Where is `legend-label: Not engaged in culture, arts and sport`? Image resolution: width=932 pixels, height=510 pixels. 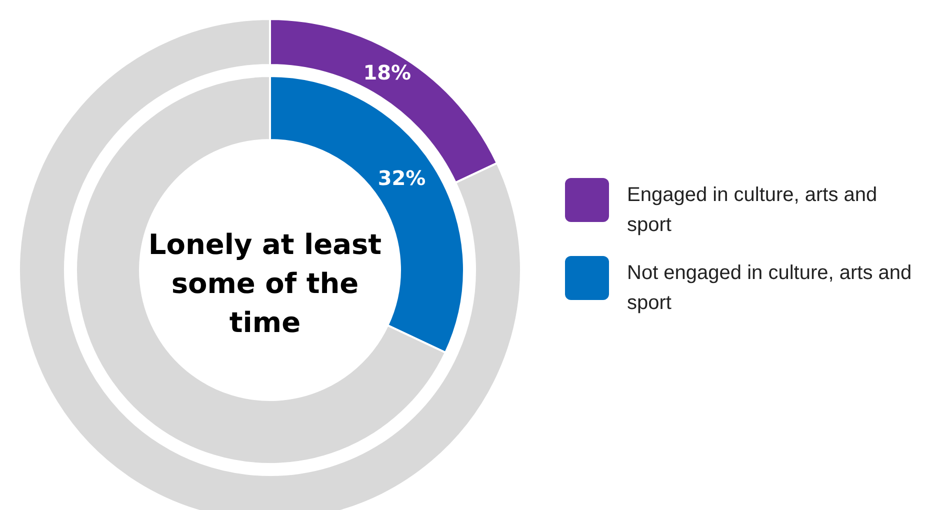 legend-label: Not engaged in culture, arts and sport is located at coordinates (770, 288).